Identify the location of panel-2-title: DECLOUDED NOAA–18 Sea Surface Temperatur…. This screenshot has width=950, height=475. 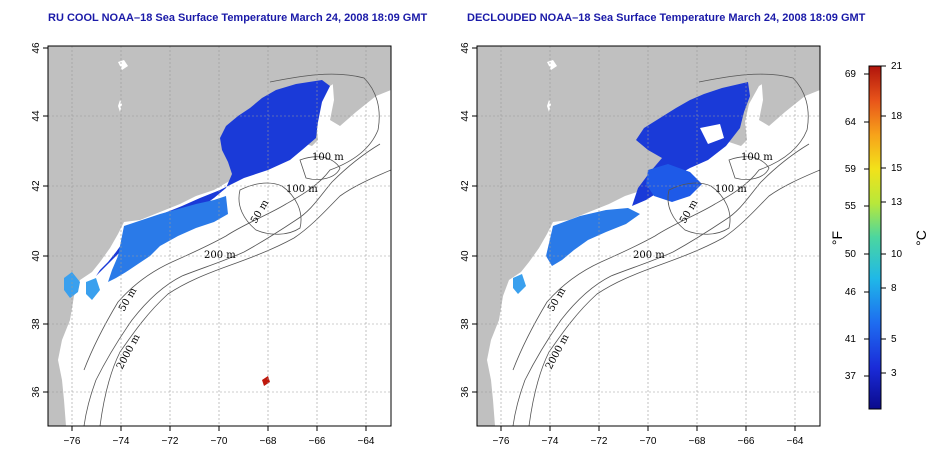
(666, 18).